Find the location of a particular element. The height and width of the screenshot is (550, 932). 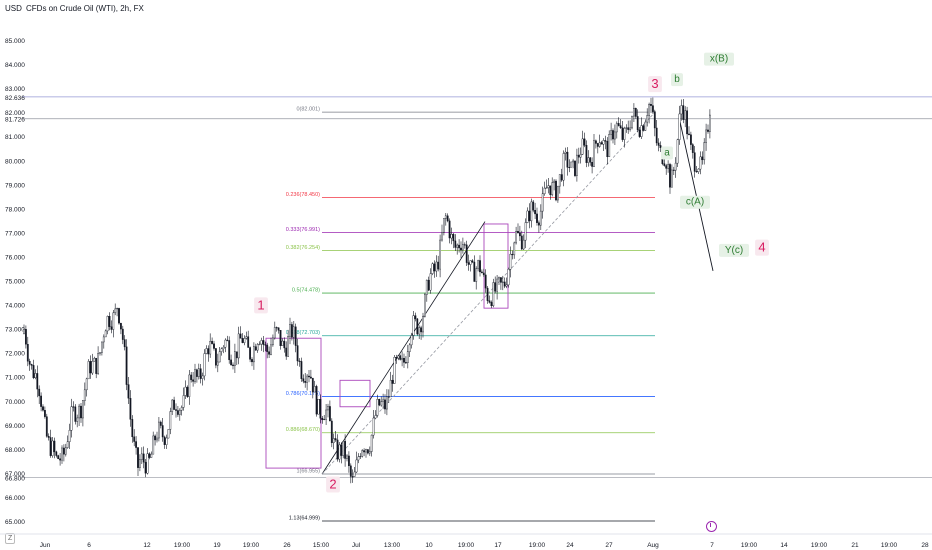

y-tick-label: 73.000 is located at coordinates (15, 330).